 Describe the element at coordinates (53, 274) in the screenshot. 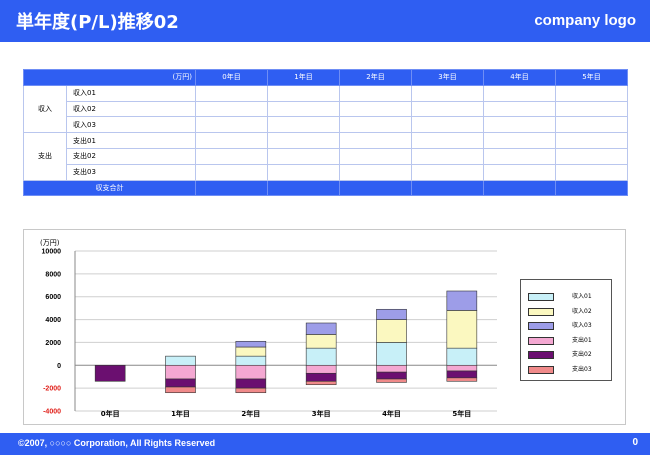

I see `y-tick-label: 8000` at that location.